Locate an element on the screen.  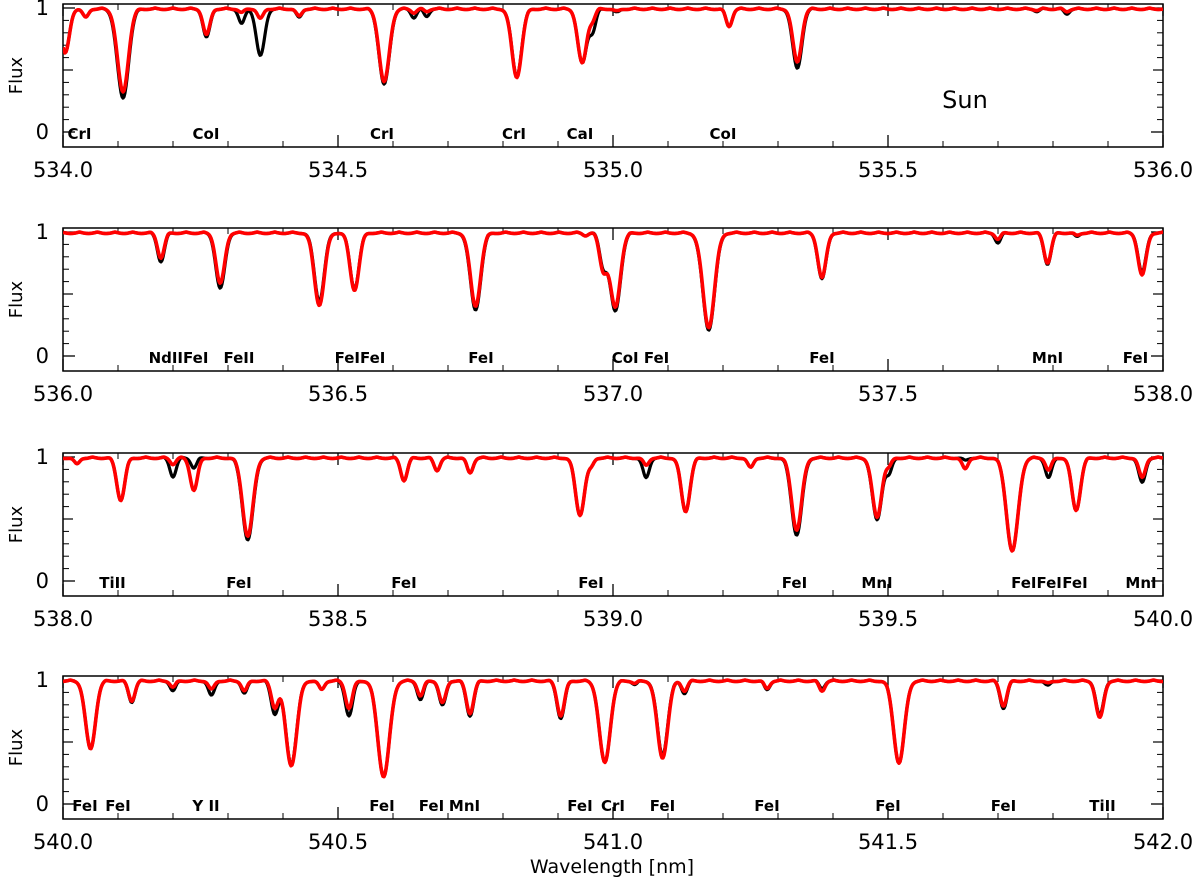
x-tick-label: 535.0 is located at coordinates (613, 170).